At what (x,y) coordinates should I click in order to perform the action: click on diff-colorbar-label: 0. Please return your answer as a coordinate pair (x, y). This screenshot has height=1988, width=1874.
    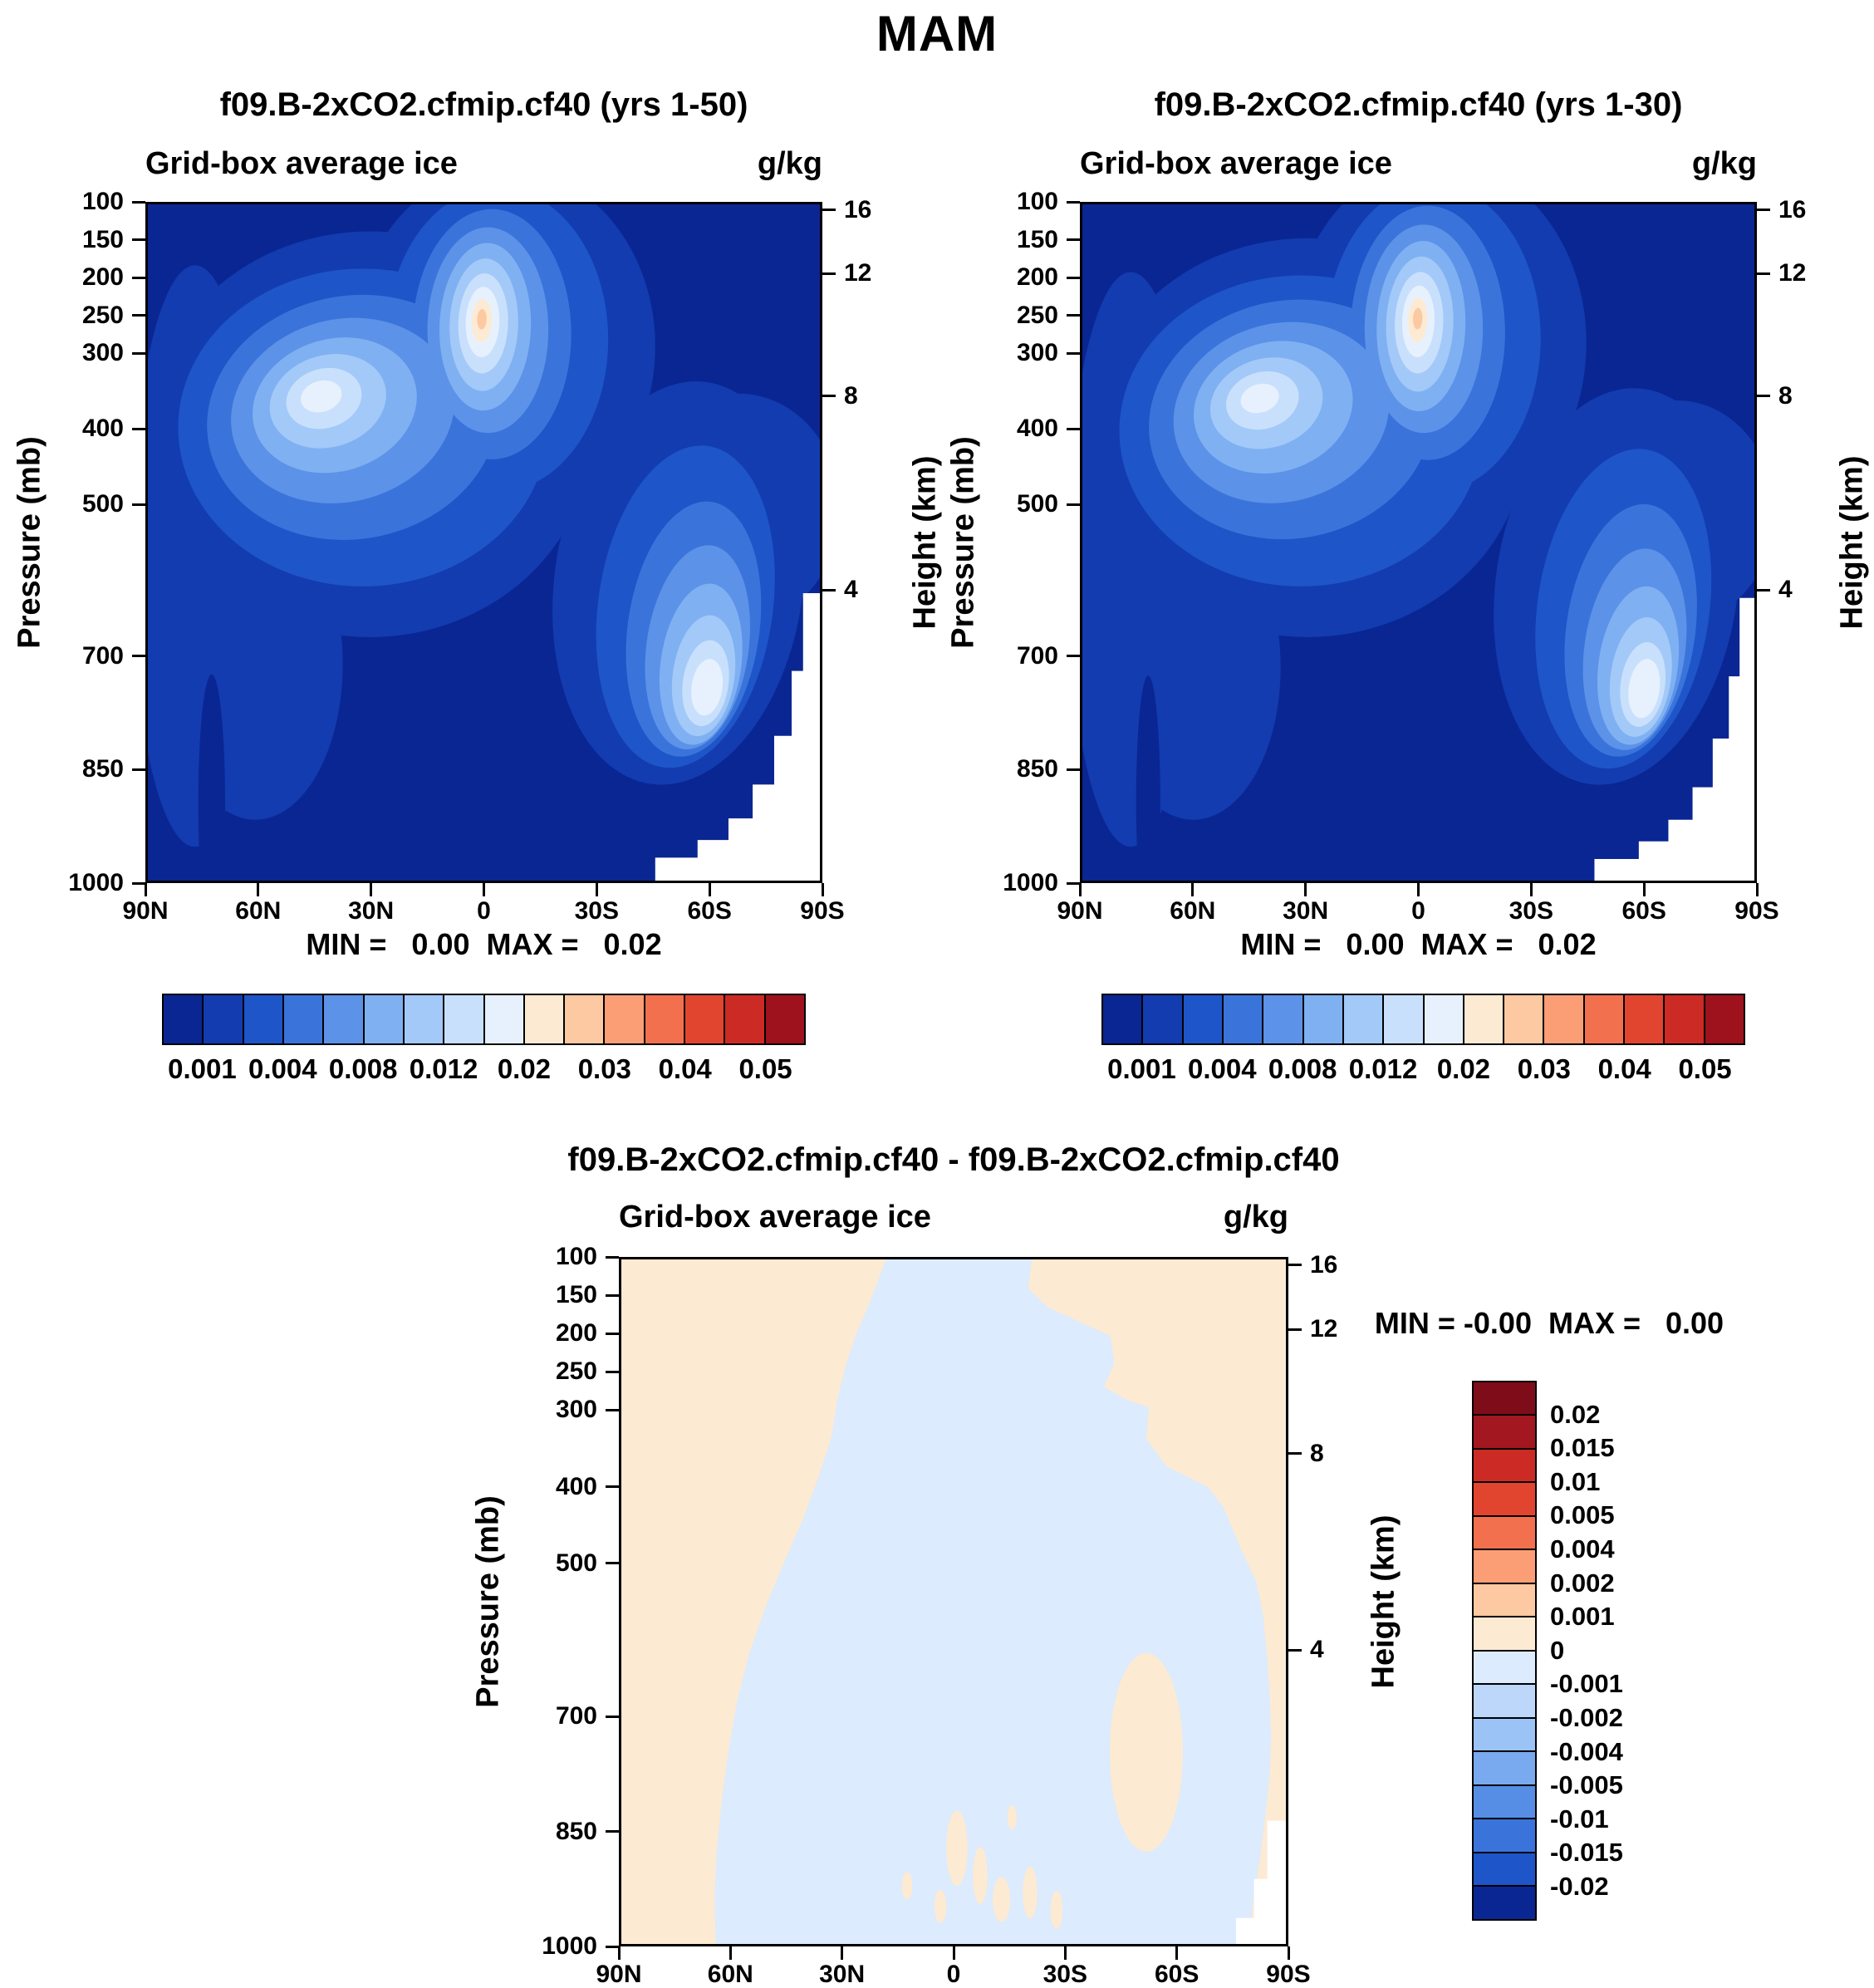
    Looking at the image, I should click on (1557, 1650).